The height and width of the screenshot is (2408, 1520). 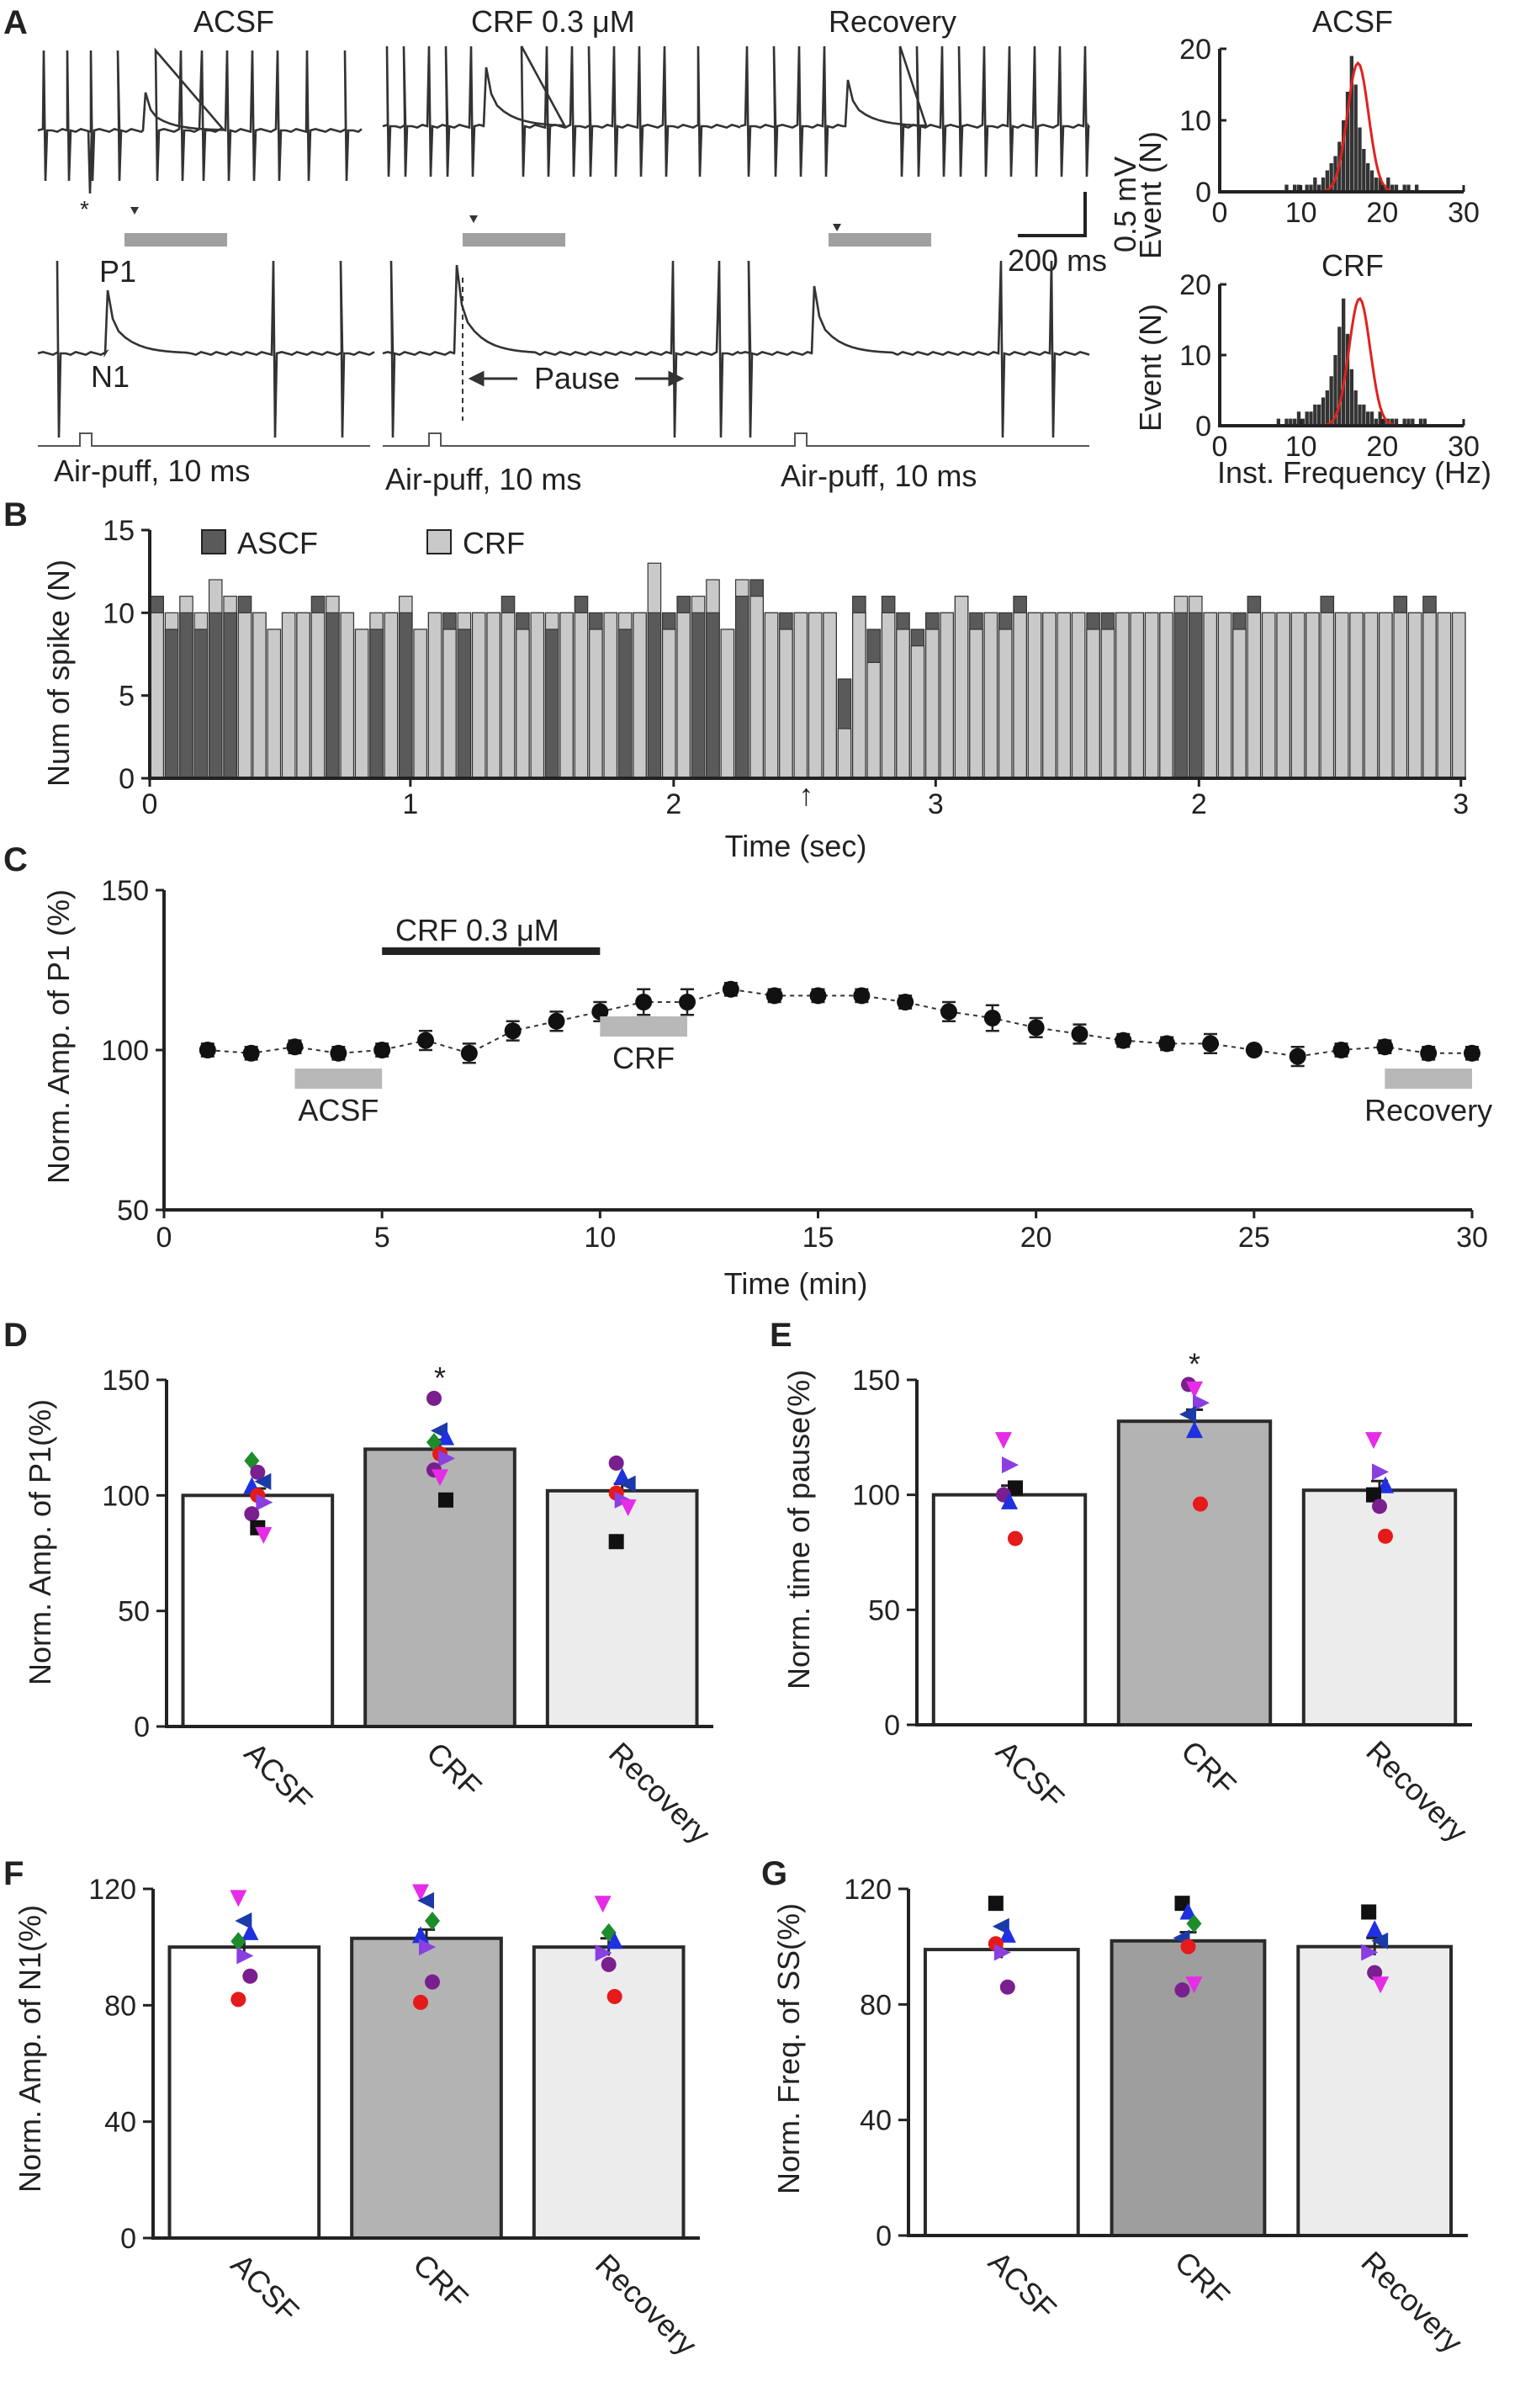 What do you see at coordinates (1009, 1610) in the screenshot?
I see `chart-e-bar-acsf` at bounding box center [1009, 1610].